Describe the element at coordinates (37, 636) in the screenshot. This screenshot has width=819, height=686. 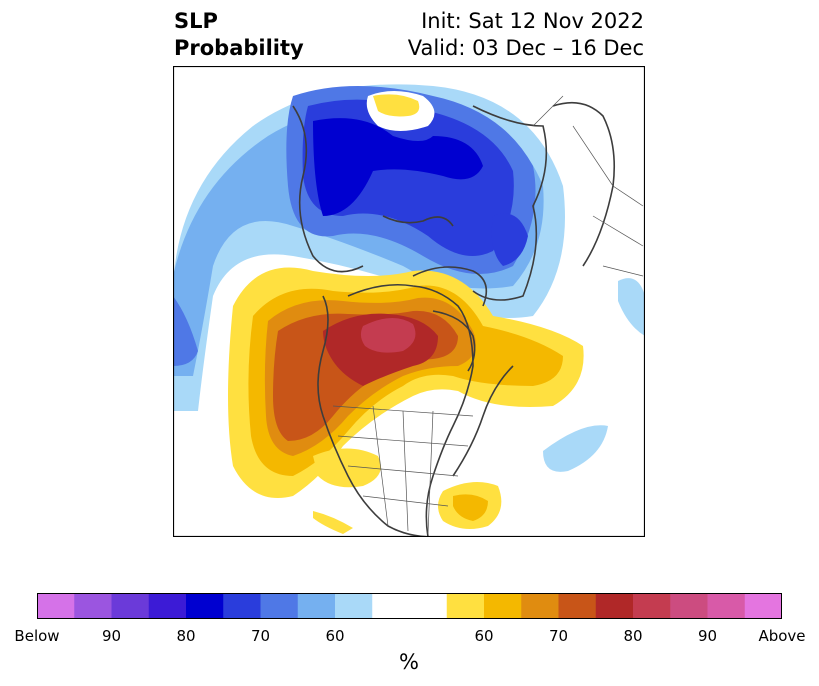
I see `colorbar-tick-label: Below` at that location.